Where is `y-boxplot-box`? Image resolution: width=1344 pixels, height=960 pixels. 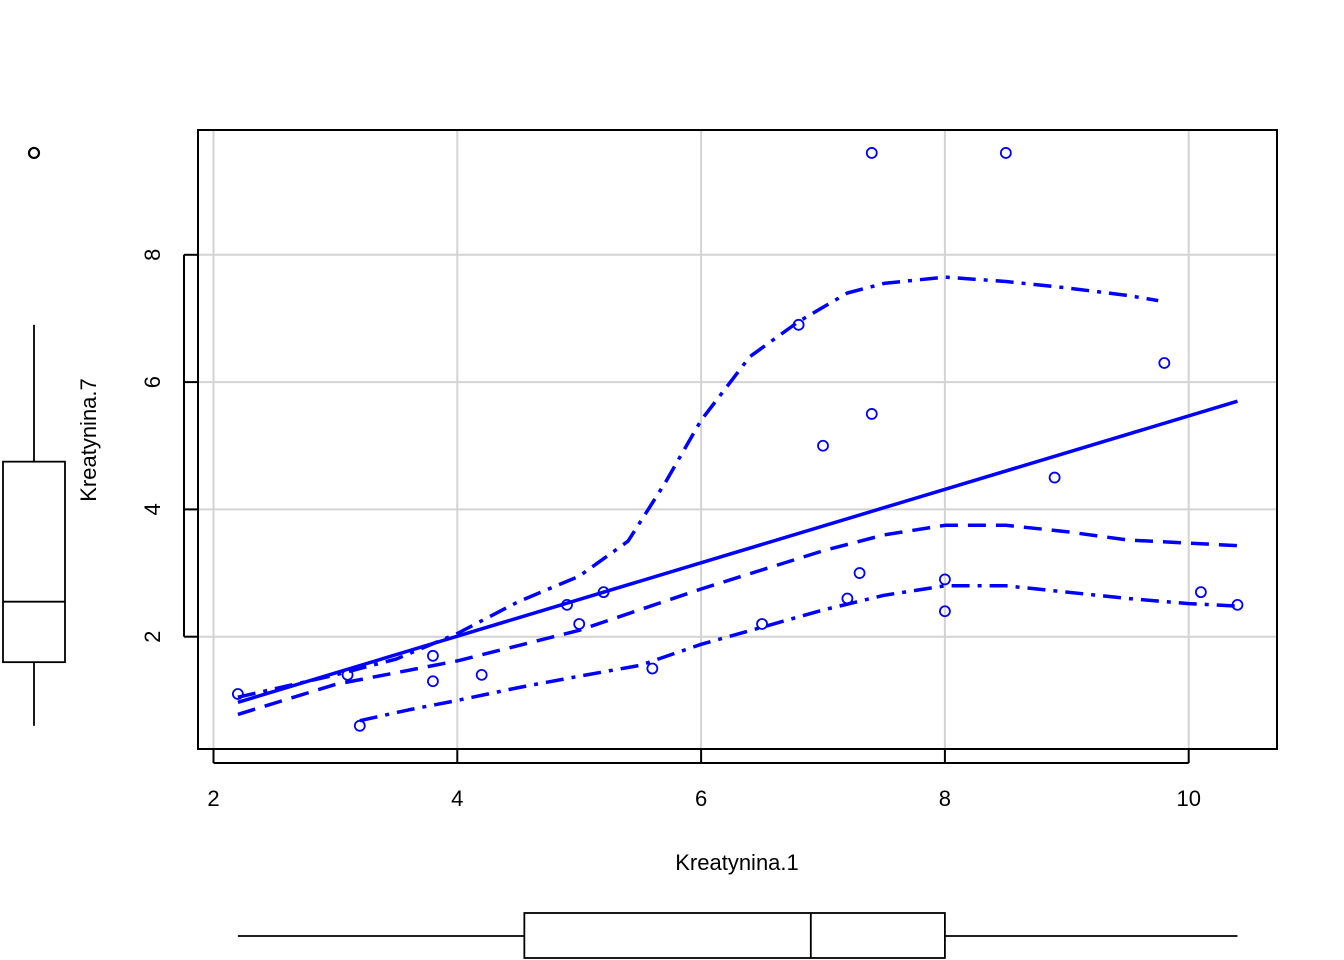
y-boxplot-box is located at coordinates (34, 562).